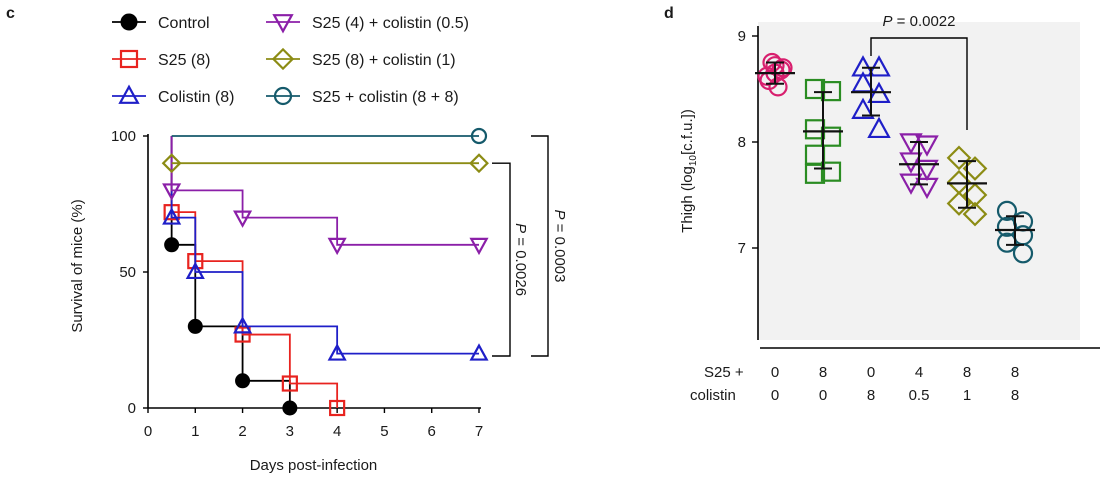 The image size is (1110, 485). What do you see at coordinates (337, 431) in the screenshot?
I see `c-x-tick-label: 4` at bounding box center [337, 431].